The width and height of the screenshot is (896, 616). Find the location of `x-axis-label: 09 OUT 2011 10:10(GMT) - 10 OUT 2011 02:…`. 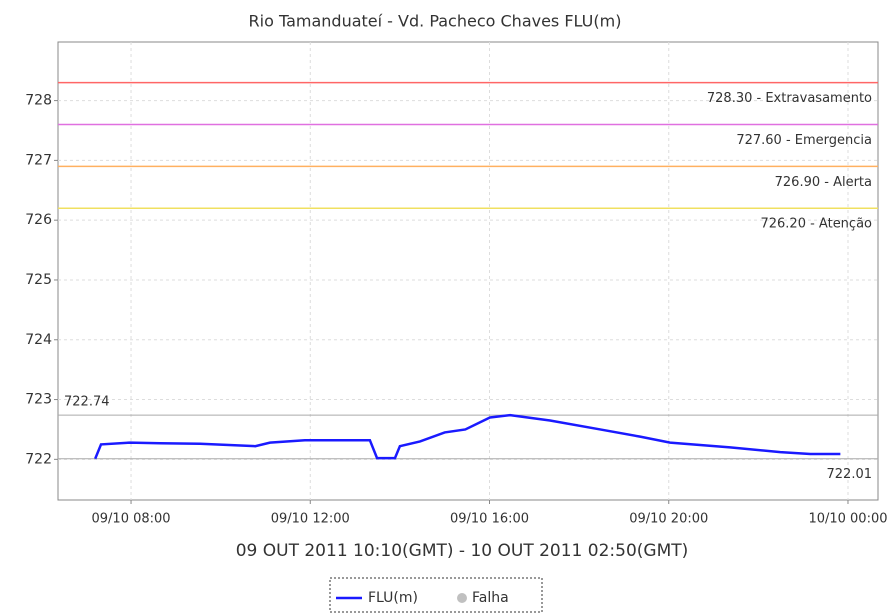

x-axis-label: 09 OUT 2011 10:10(GMT) - 10 OUT 2011 02:… is located at coordinates (462, 551).